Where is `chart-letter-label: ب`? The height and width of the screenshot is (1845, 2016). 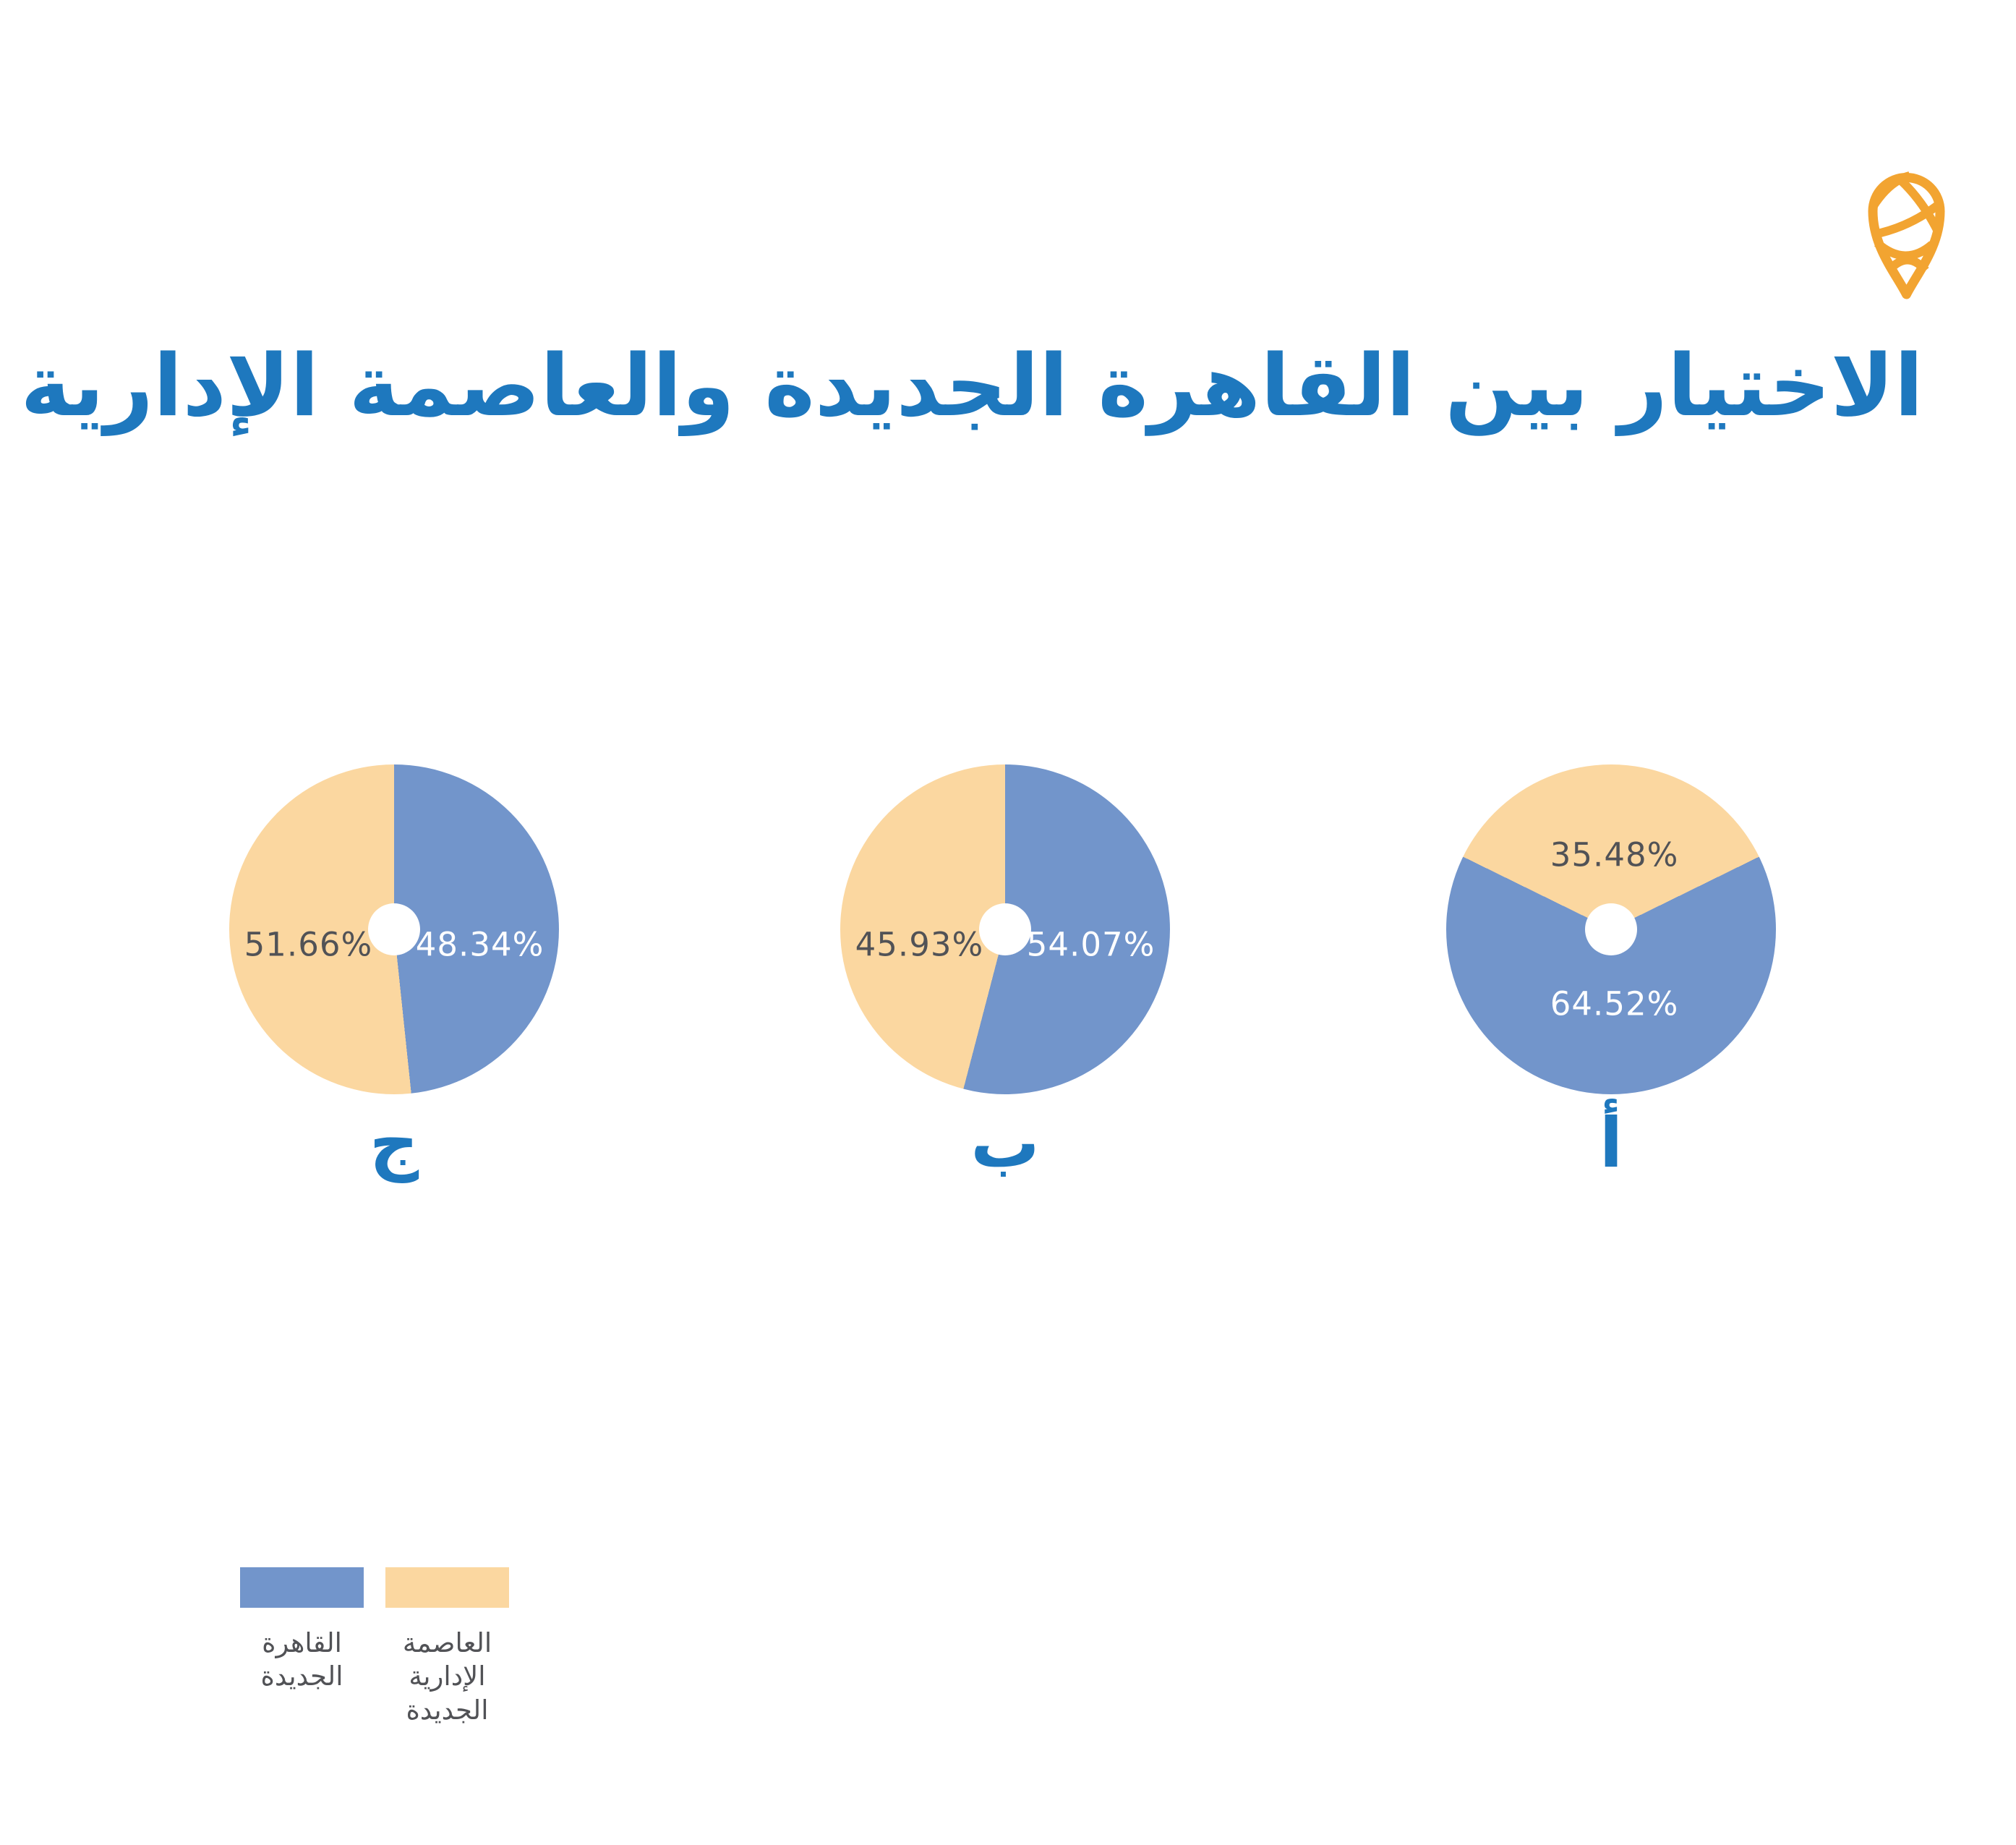 chart-letter-label: ب is located at coordinates (1005, 1143).